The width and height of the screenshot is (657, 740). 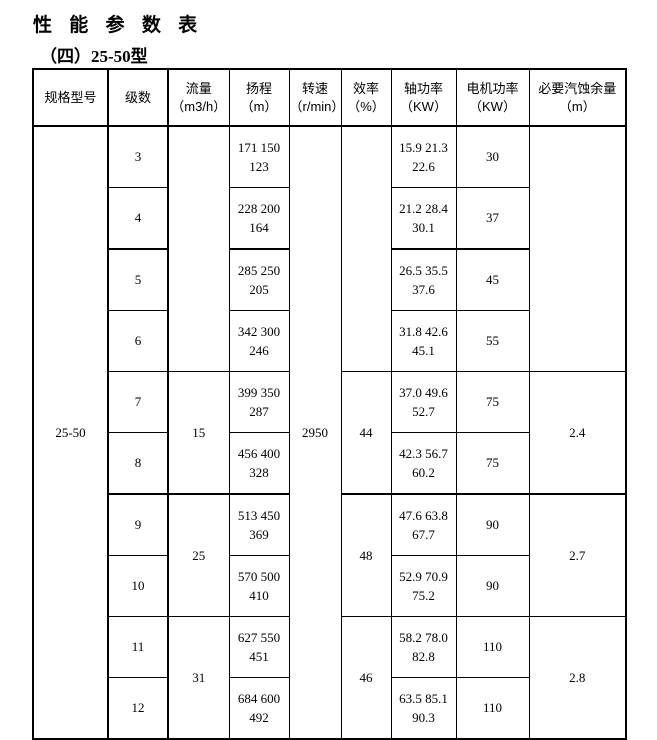 What do you see at coordinates (329, 341) in the screenshot?
I see `table-row: 6 342 300 246 31.8 42.6 45.1 55` at bounding box center [329, 341].